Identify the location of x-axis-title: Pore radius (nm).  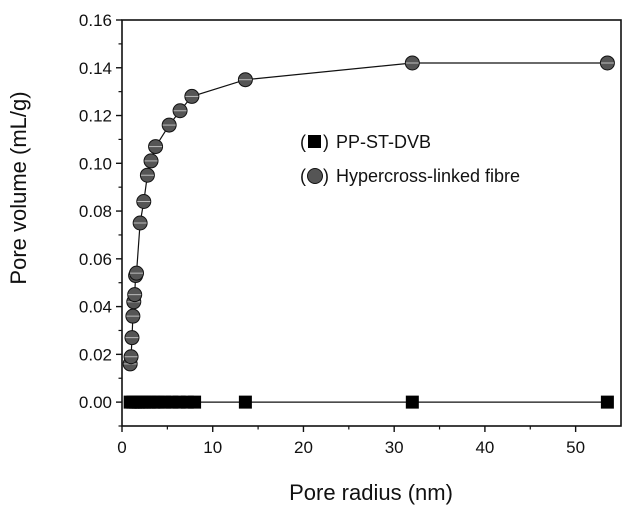
(371, 492).